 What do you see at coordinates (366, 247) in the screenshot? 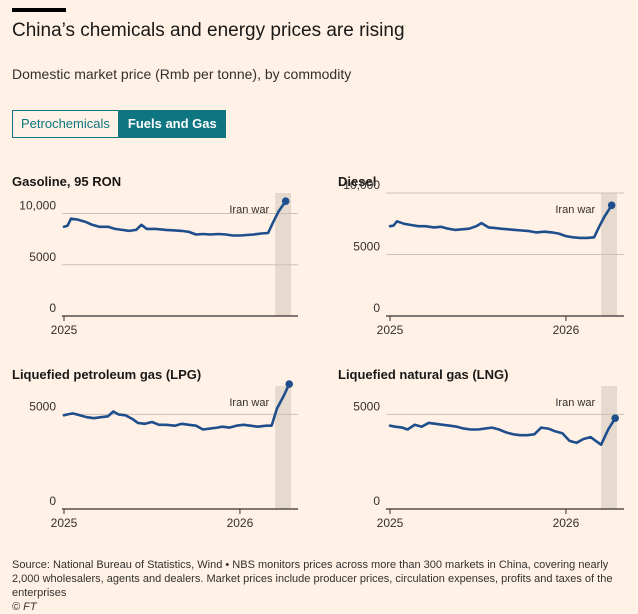
I see `y-tick-label-1-1: 5000` at bounding box center [366, 247].